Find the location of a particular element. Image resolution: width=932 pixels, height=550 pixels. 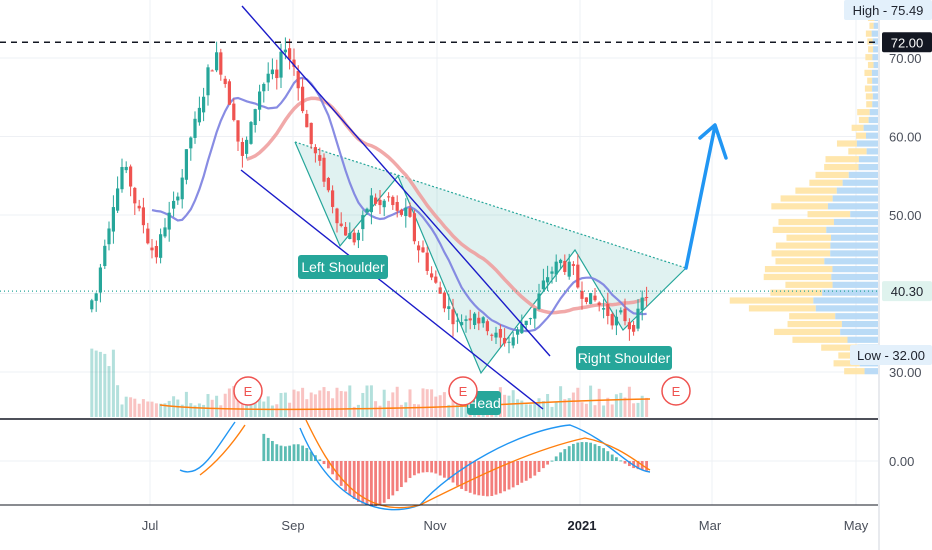

price-tick-label: 30.00 is located at coordinates (905, 372).